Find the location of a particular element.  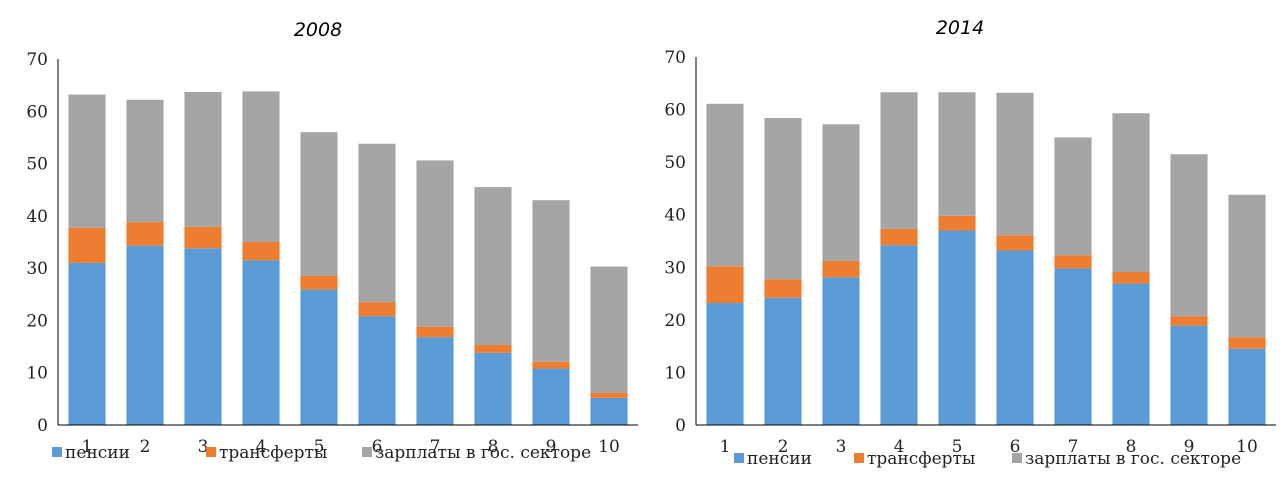

chart-title: 2008 is located at coordinates (318, 30).